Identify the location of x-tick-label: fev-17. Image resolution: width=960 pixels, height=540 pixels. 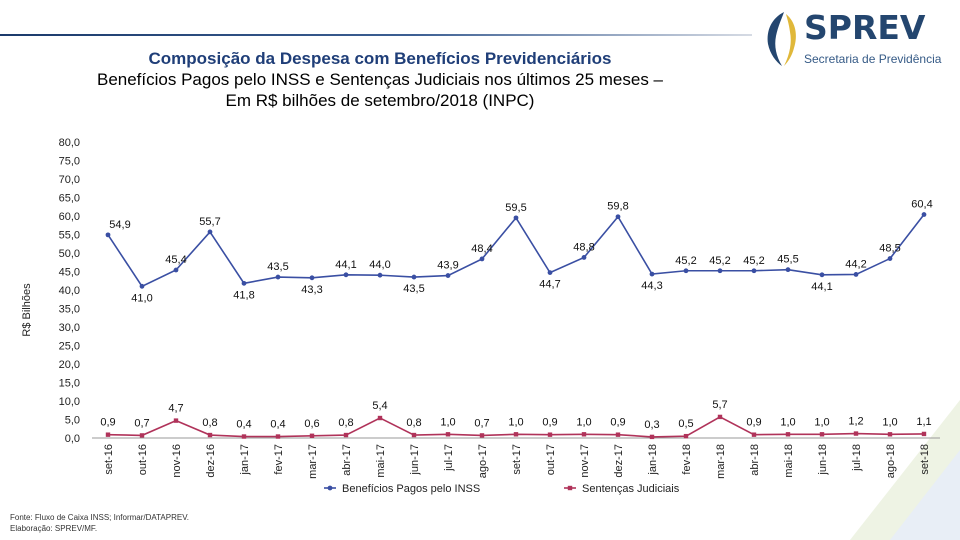
(279, 459).